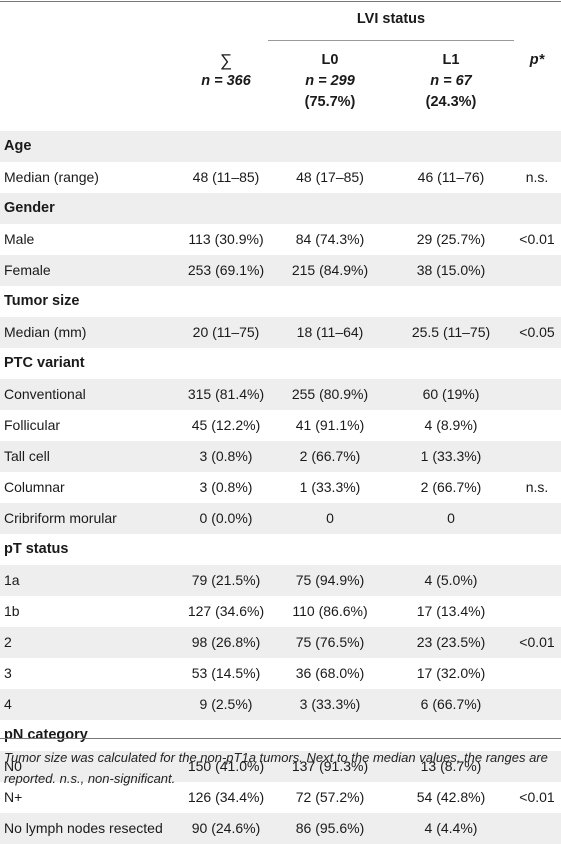 This screenshot has height=844, width=561. What do you see at coordinates (330, 704) in the screenshot?
I see `l0-cell: 3 (33.3%)` at bounding box center [330, 704].